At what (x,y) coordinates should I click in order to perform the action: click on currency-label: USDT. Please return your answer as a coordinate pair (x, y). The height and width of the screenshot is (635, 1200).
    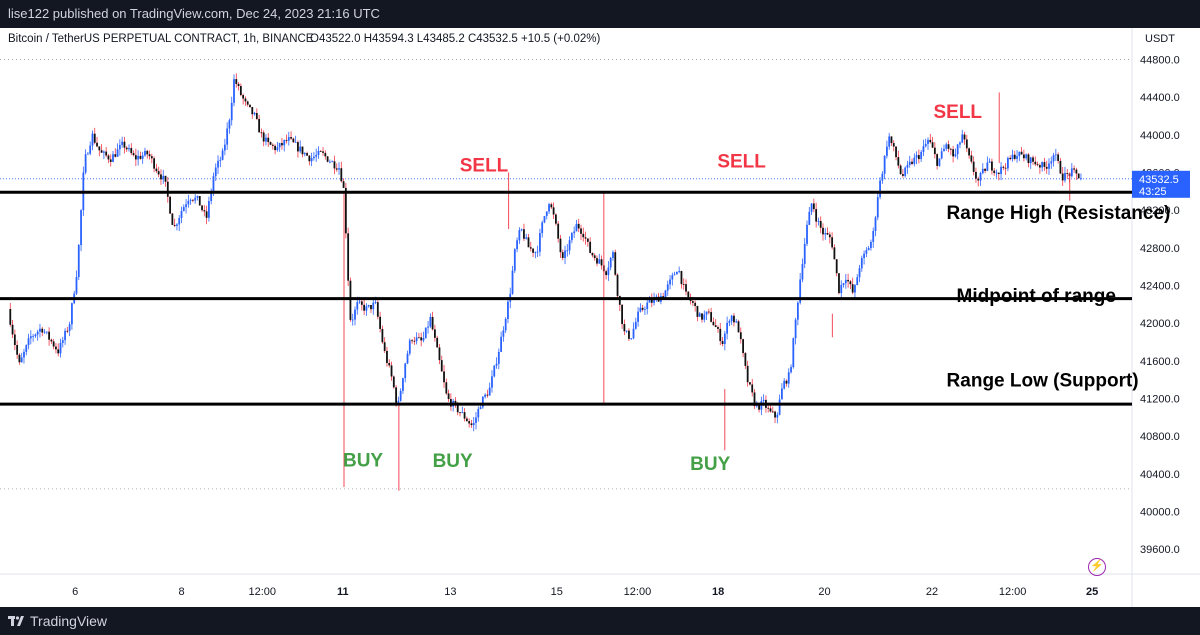
    Looking at the image, I should click on (1160, 39).